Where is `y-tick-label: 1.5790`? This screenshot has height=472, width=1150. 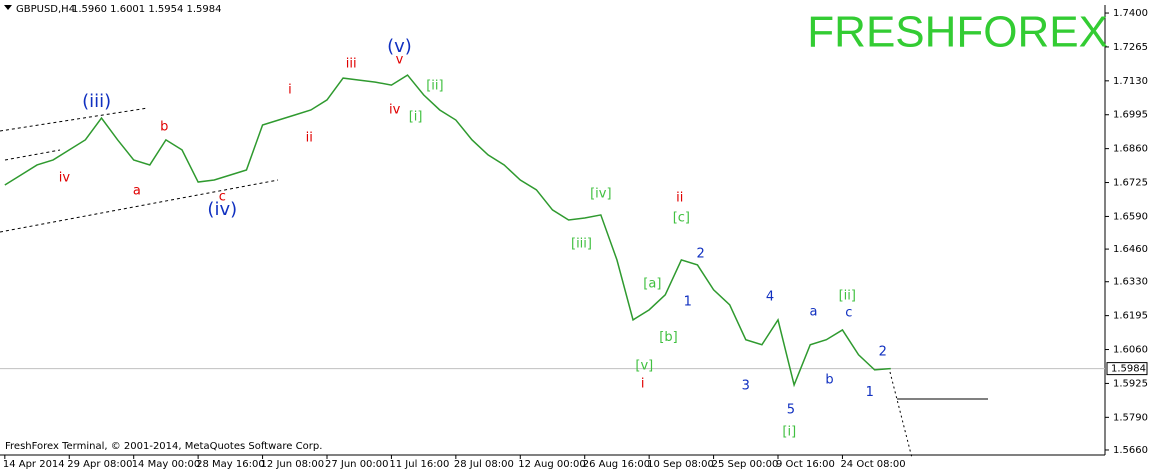
y-tick-label: 1.5790 is located at coordinates (1130, 417).